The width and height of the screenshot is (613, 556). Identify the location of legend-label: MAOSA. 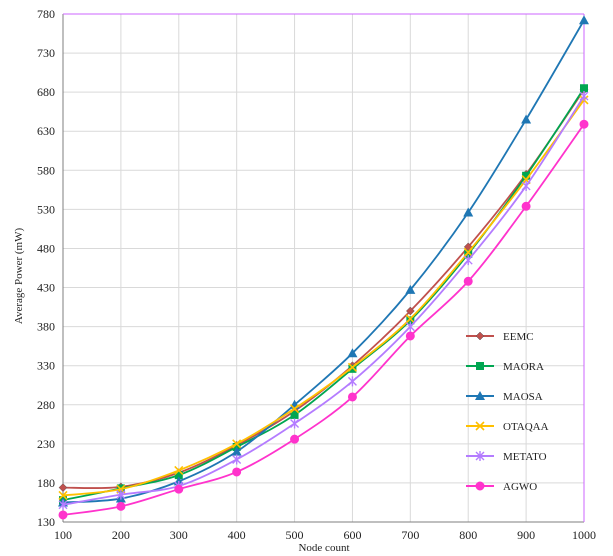
(523, 397).